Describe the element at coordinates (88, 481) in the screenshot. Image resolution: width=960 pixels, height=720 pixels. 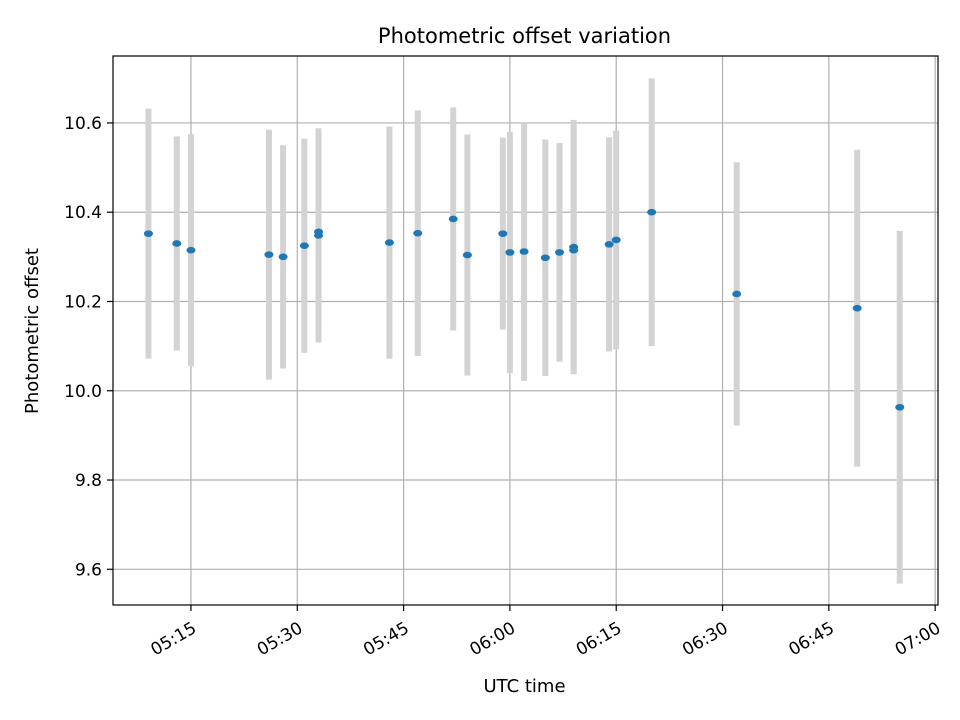
I see `y-tick-label: 9.8` at that location.